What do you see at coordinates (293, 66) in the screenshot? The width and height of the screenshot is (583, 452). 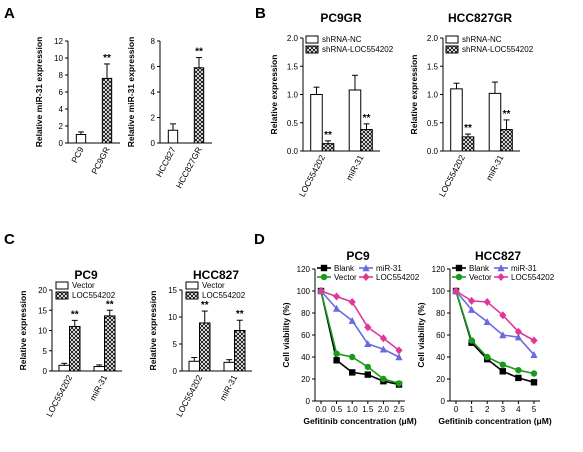 I see `y-tick-label: 1.5` at bounding box center [293, 66].